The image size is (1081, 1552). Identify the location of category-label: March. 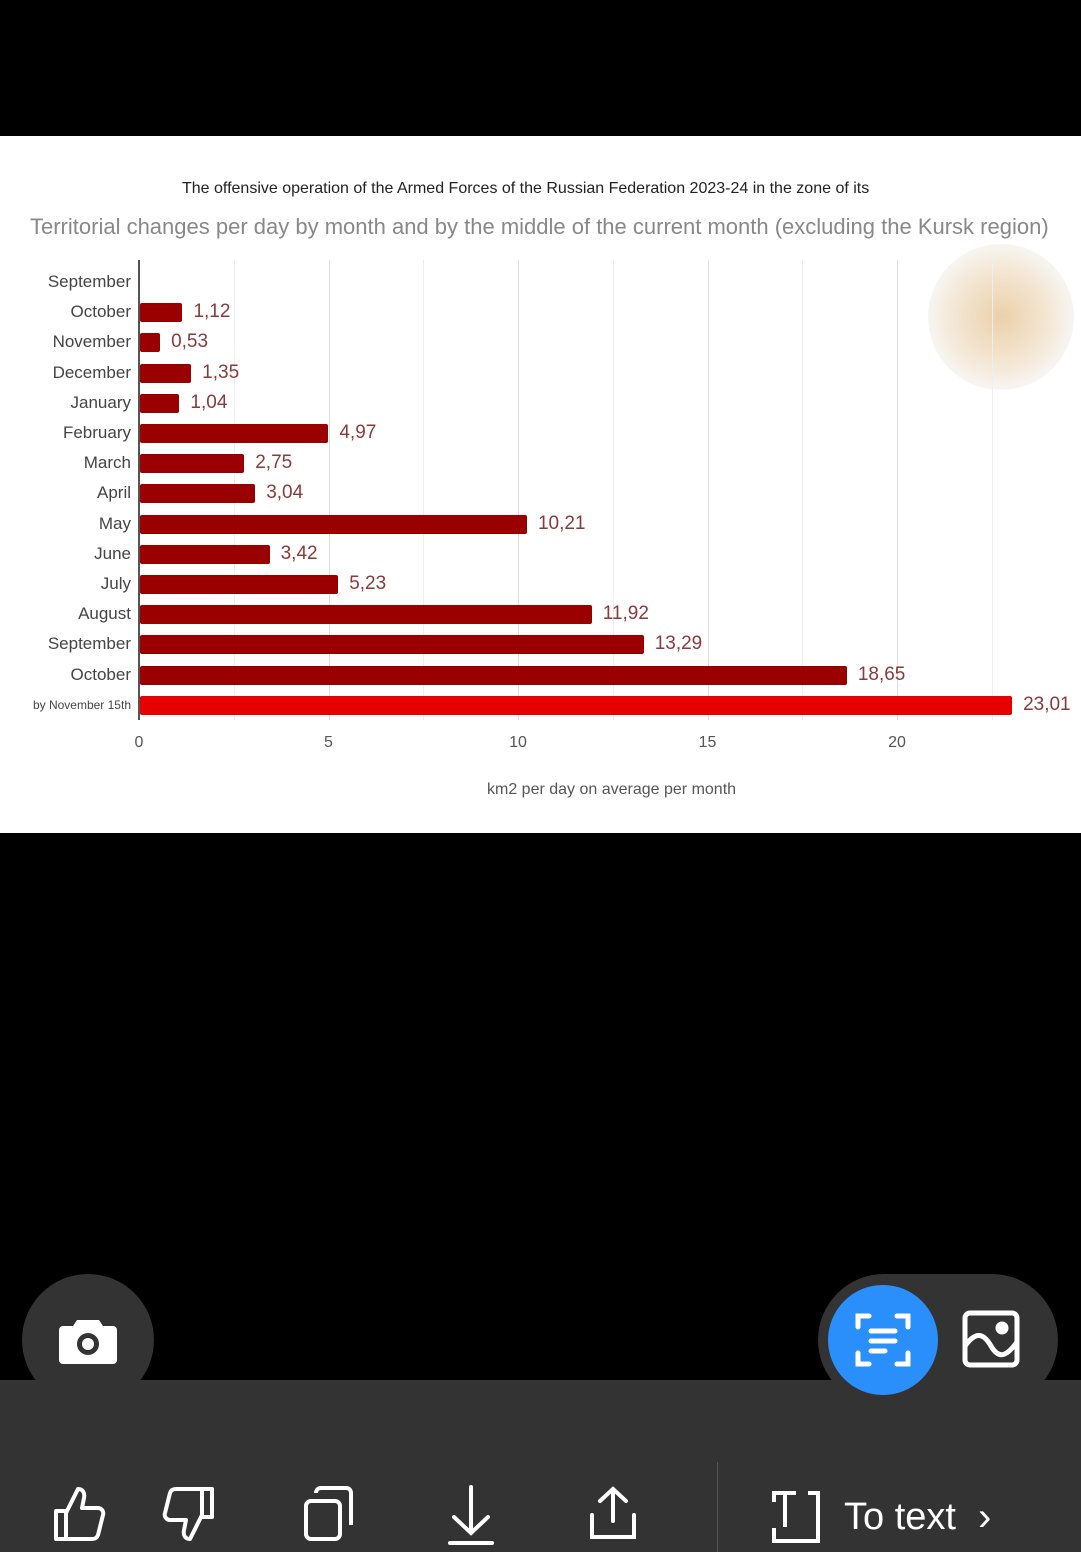
(107, 463).